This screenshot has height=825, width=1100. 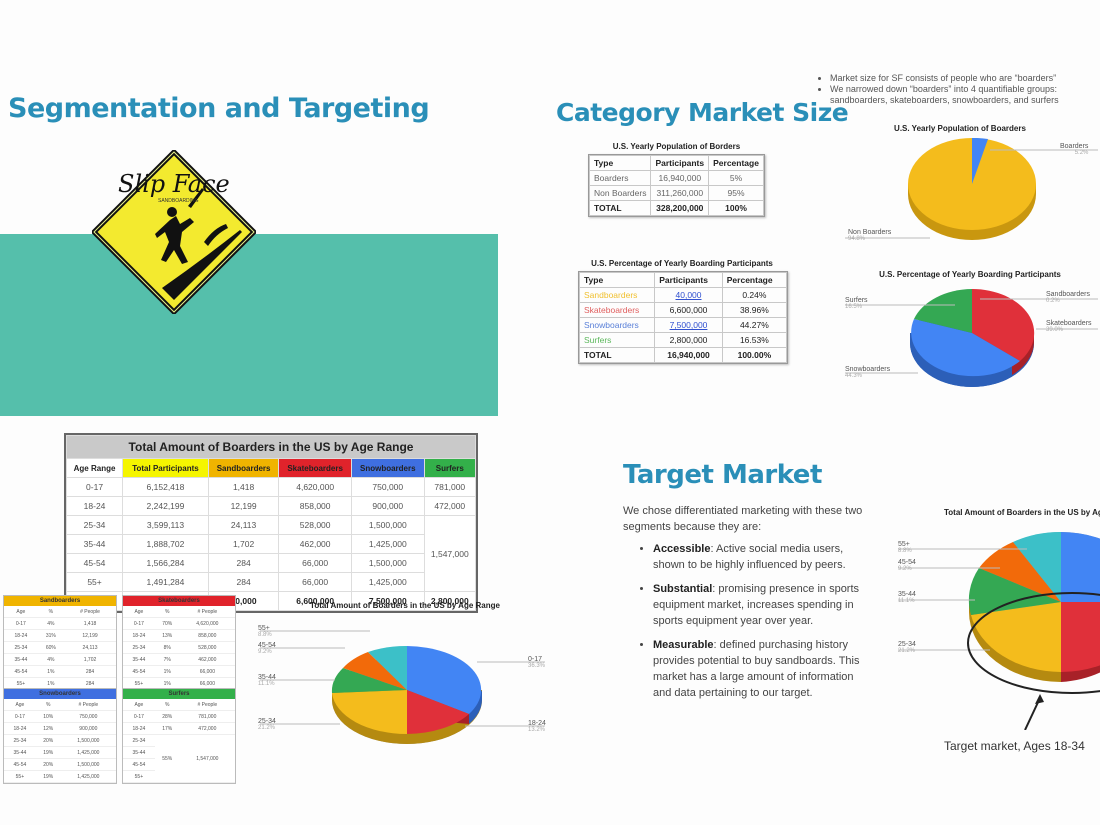 I want to click on cell: 472,000, so click(x=450, y=506).